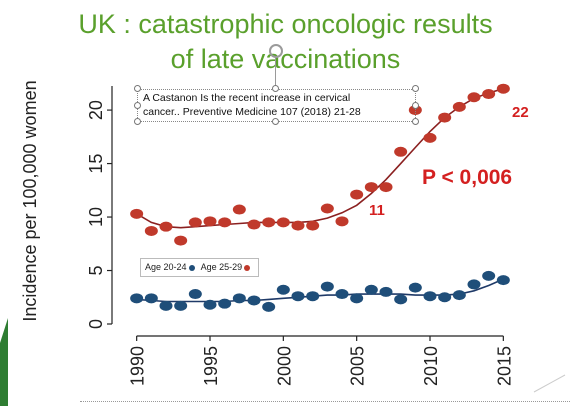  Describe the element at coordinates (325, 401) in the screenshot. I see `bottom-placeholder-border` at that location.